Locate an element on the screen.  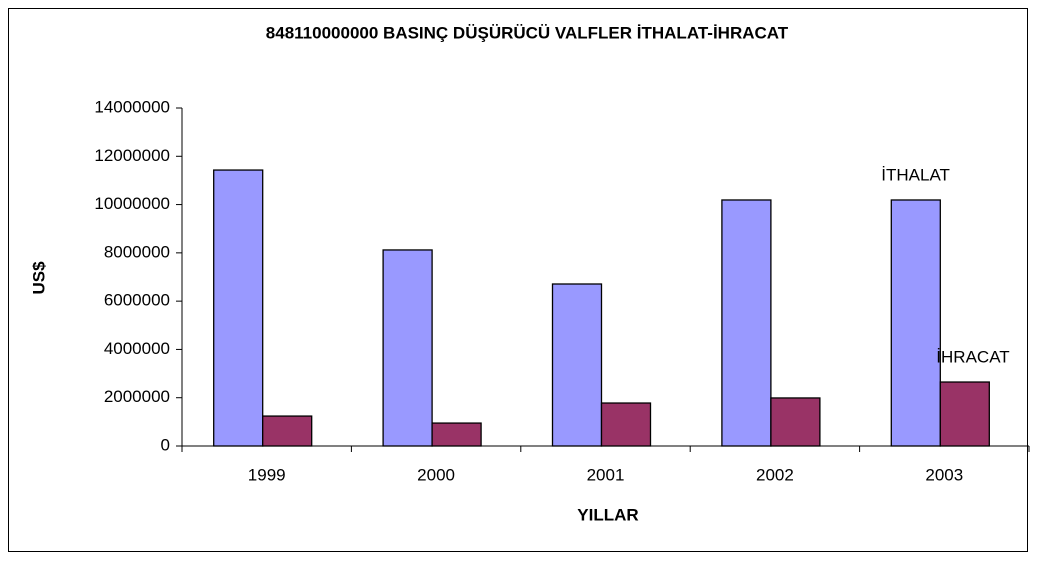
y-tick-label: 2000000 is located at coordinates (137, 396).